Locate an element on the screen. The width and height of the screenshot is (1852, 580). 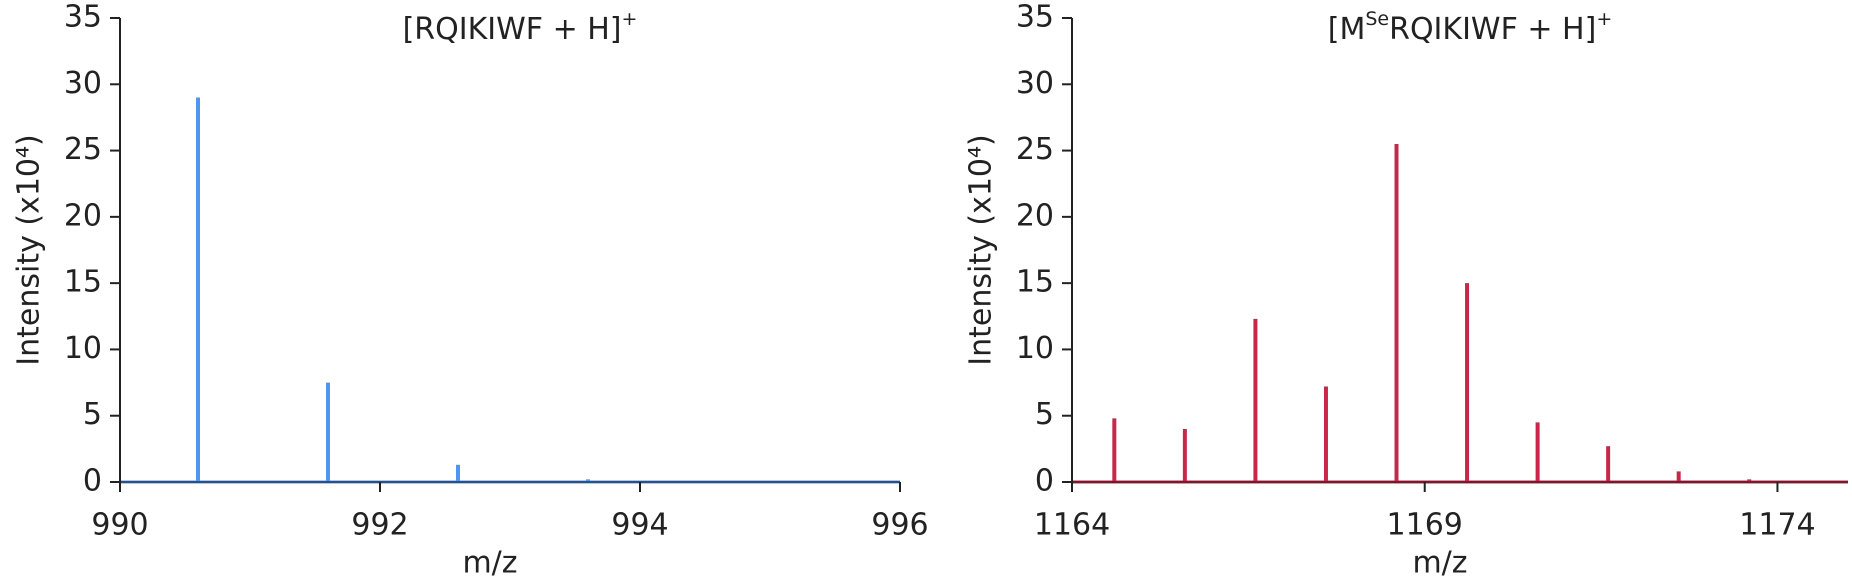
x-tick-label: 996 is located at coordinates (899, 525).